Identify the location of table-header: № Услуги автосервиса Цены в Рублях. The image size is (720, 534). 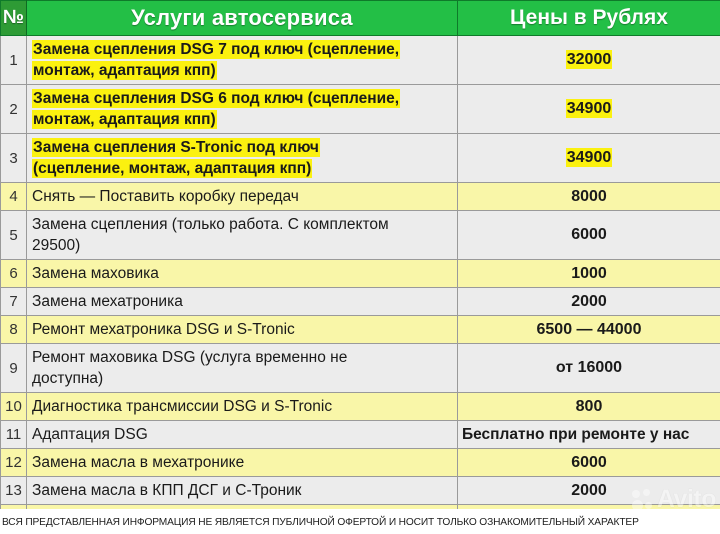
(360, 18).